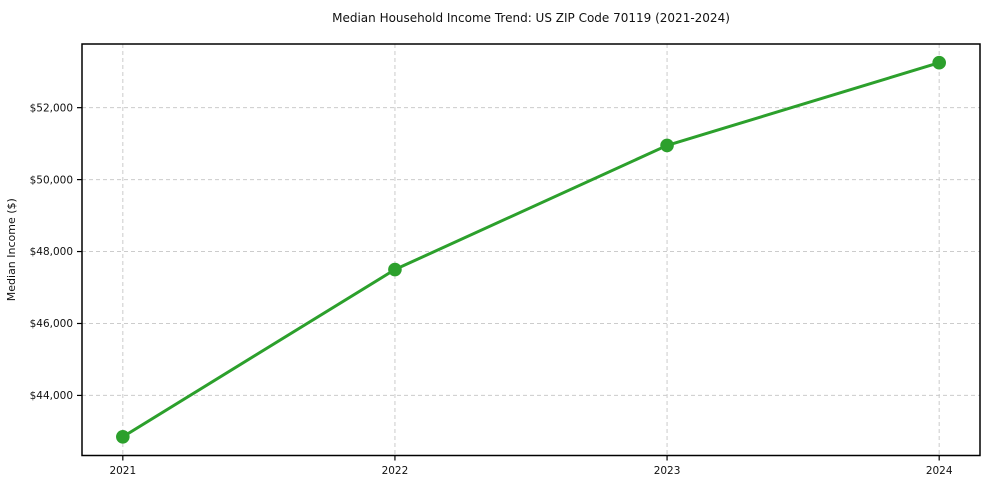 The width and height of the screenshot is (989, 490). Describe the element at coordinates (51, 108) in the screenshot. I see `y-tick-label: $52,000` at that location.